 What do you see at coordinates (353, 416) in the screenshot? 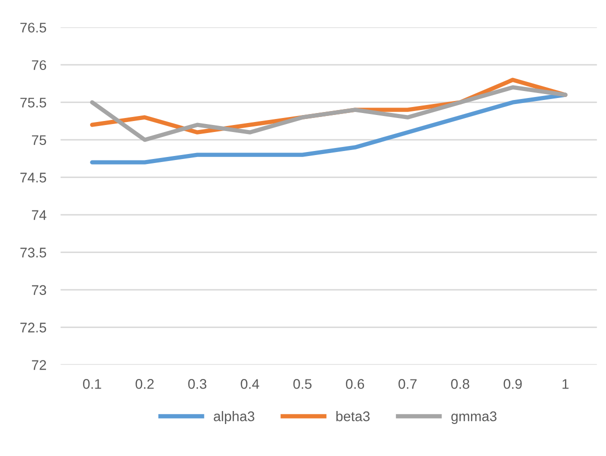
I see `legend-label: beta3` at bounding box center [353, 416].